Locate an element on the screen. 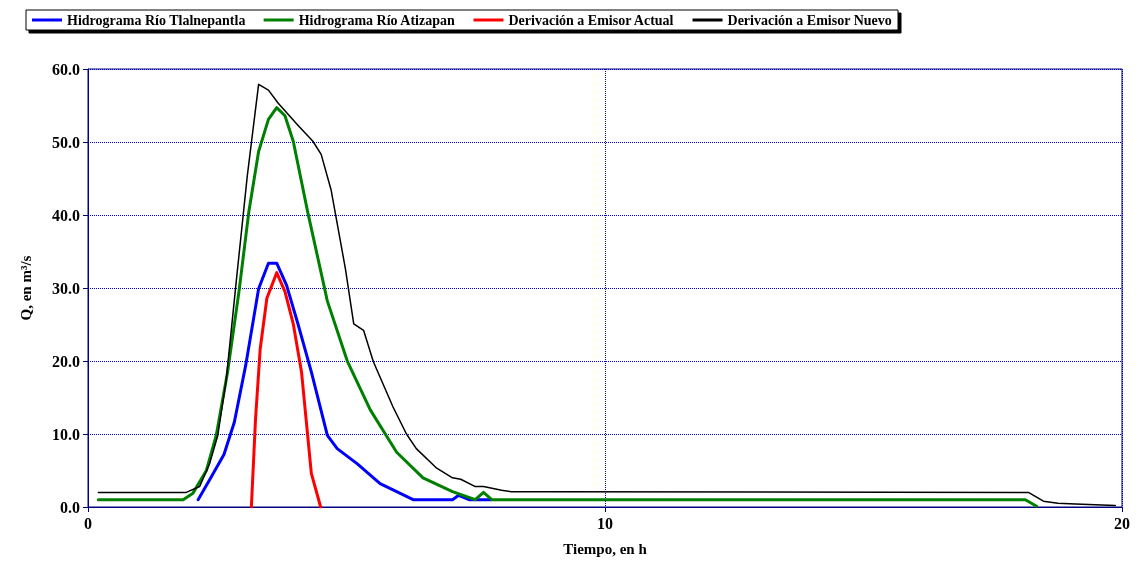 This screenshot has height=569, width=1148. y-tick-label: 30.0 is located at coordinates (66, 288).